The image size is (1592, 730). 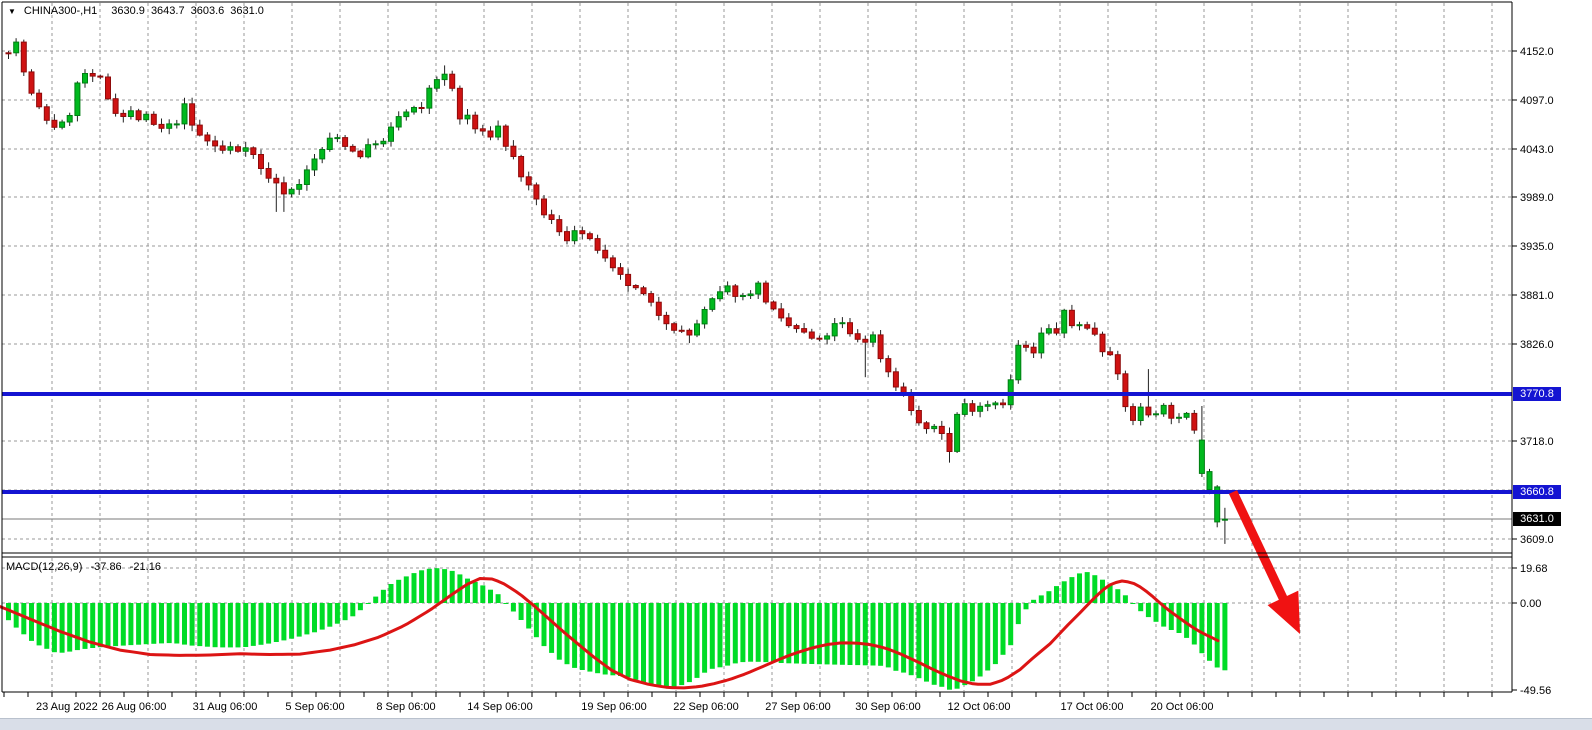 What do you see at coordinates (1537, 198) in the screenshot?
I see `svg-text: 3989.0` at bounding box center [1537, 198].